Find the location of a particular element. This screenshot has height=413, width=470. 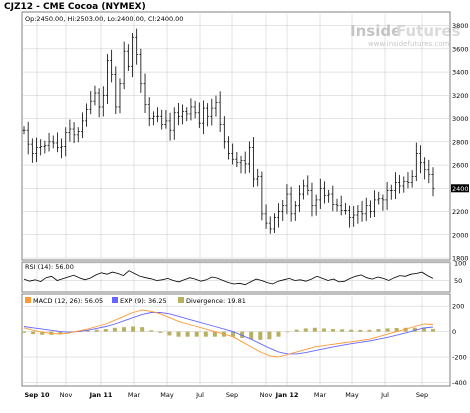

divergence-legend-label: Divergence: 19.81 is located at coordinates (216, 301).